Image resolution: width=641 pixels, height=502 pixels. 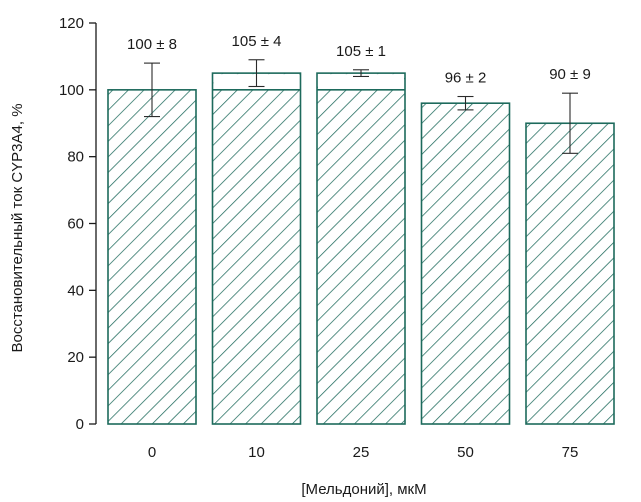 I want to click on x-tick-label: 0, so click(x=152, y=452).